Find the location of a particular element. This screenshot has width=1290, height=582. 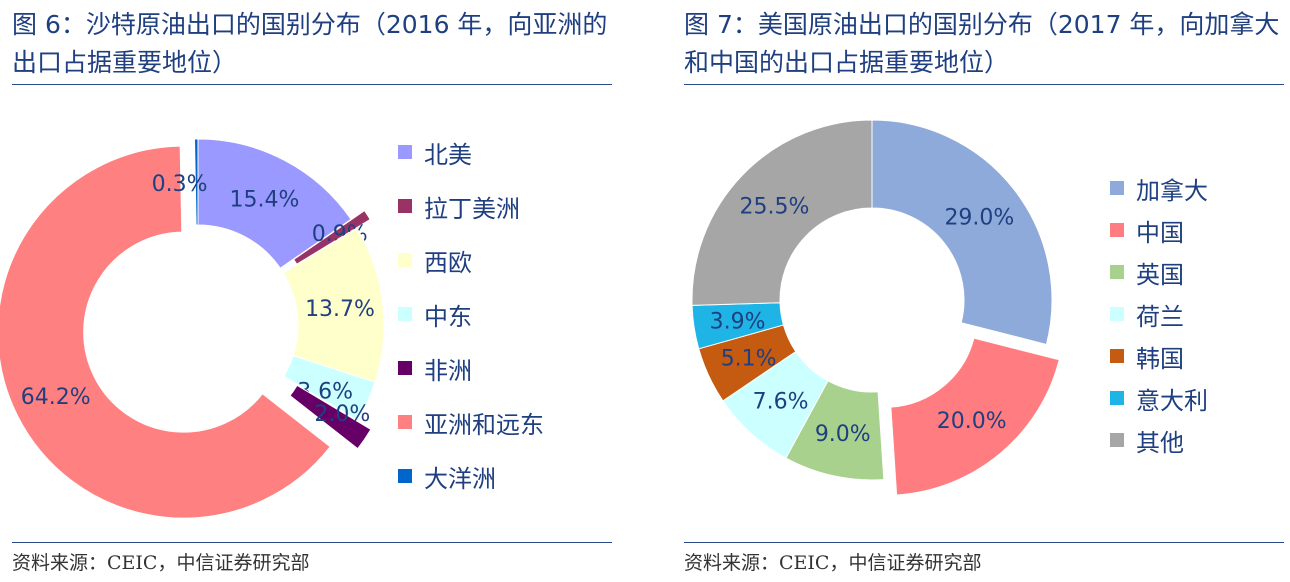

legend-label: 韩国 is located at coordinates (1160, 358).